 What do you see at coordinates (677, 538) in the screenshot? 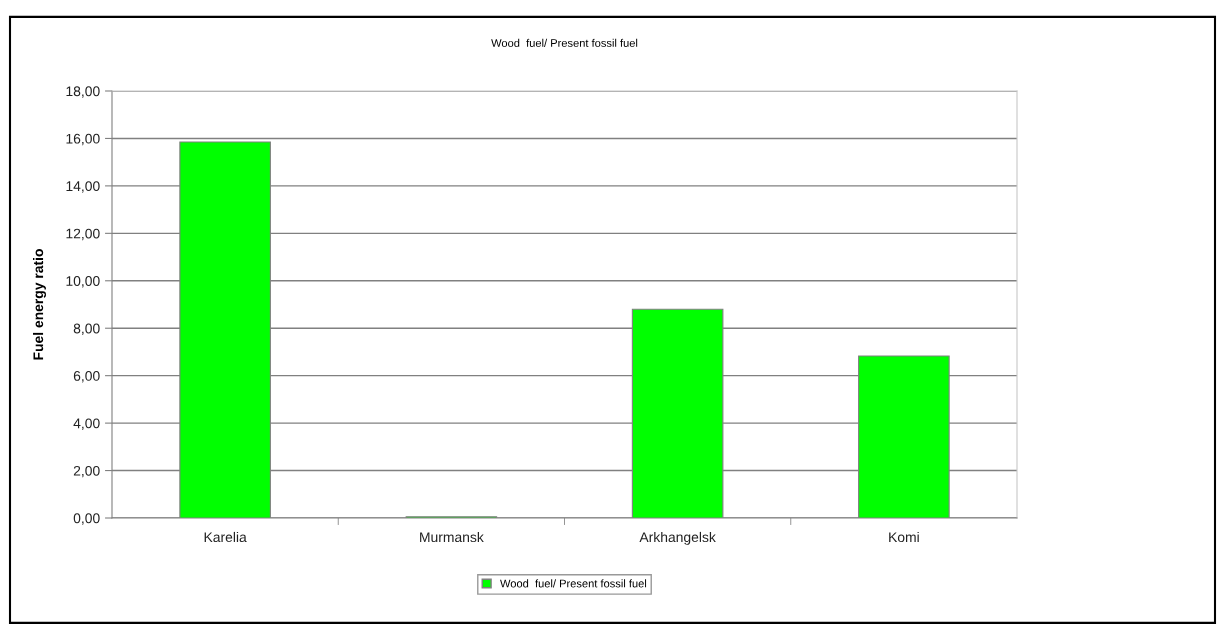
I see `x-tick-label: Arkhangelsk` at bounding box center [677, 538].